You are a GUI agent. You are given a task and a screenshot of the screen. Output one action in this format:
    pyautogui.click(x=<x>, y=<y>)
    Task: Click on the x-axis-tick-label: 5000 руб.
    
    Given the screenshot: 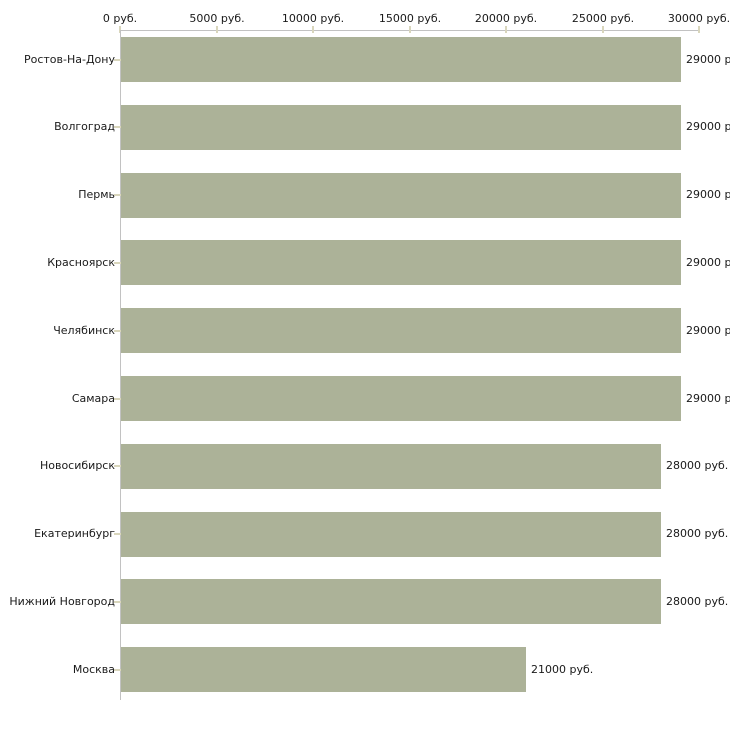 What is the action you would take?
    pyautogui.click(x=217, y=18)
    